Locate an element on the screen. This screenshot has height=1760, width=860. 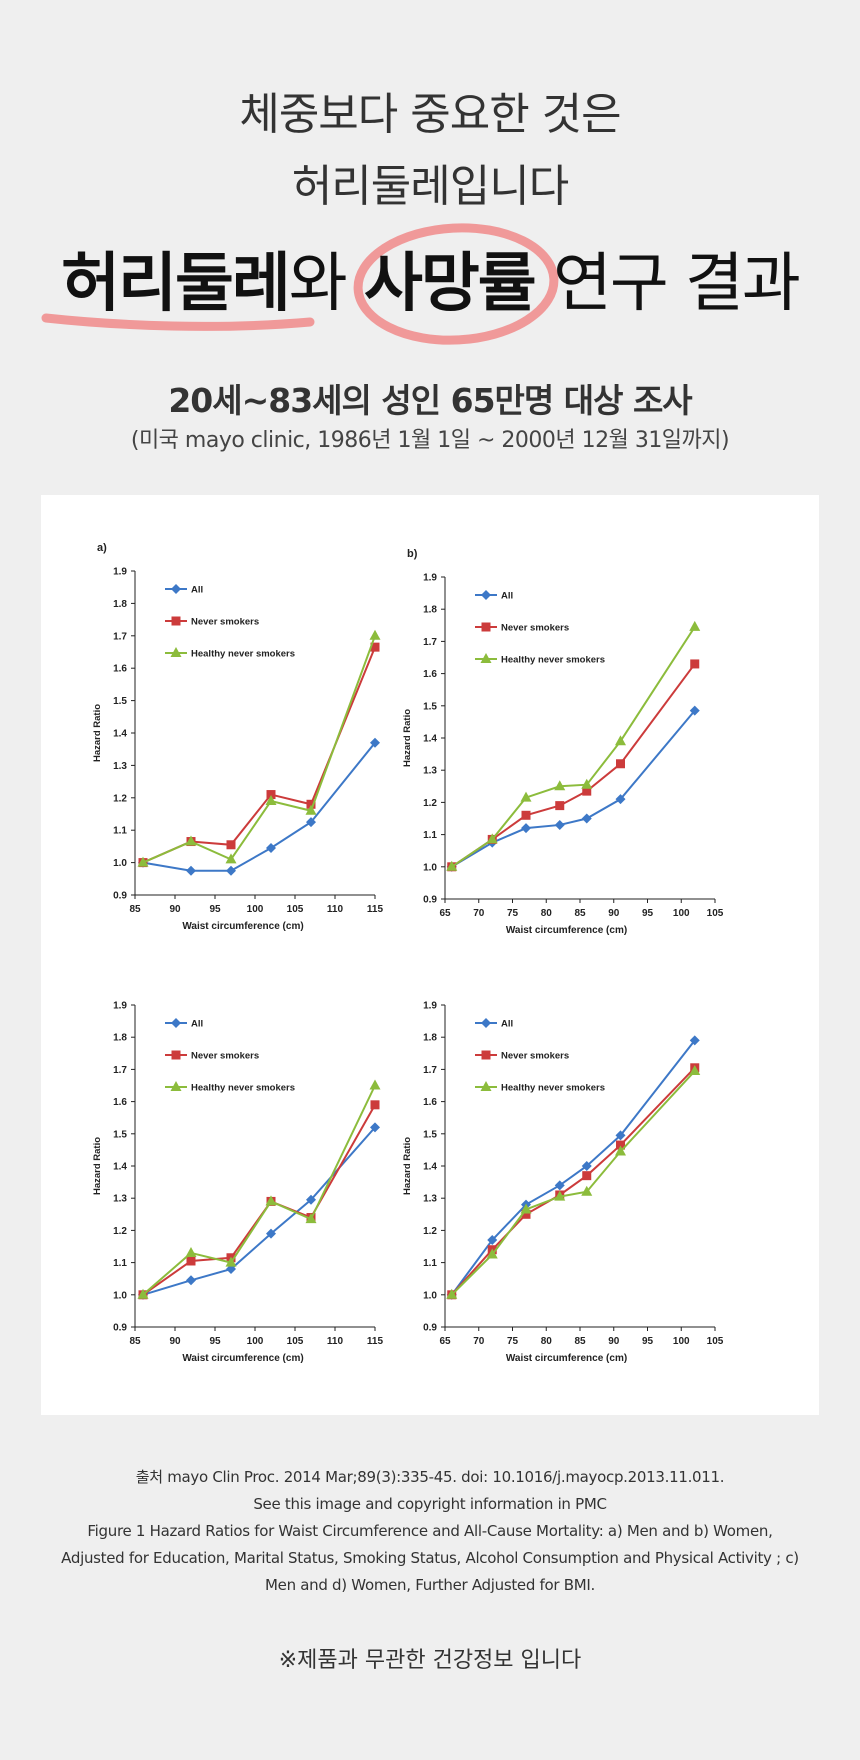
legend-label: Never smokers is located at coordinates (535, 628).